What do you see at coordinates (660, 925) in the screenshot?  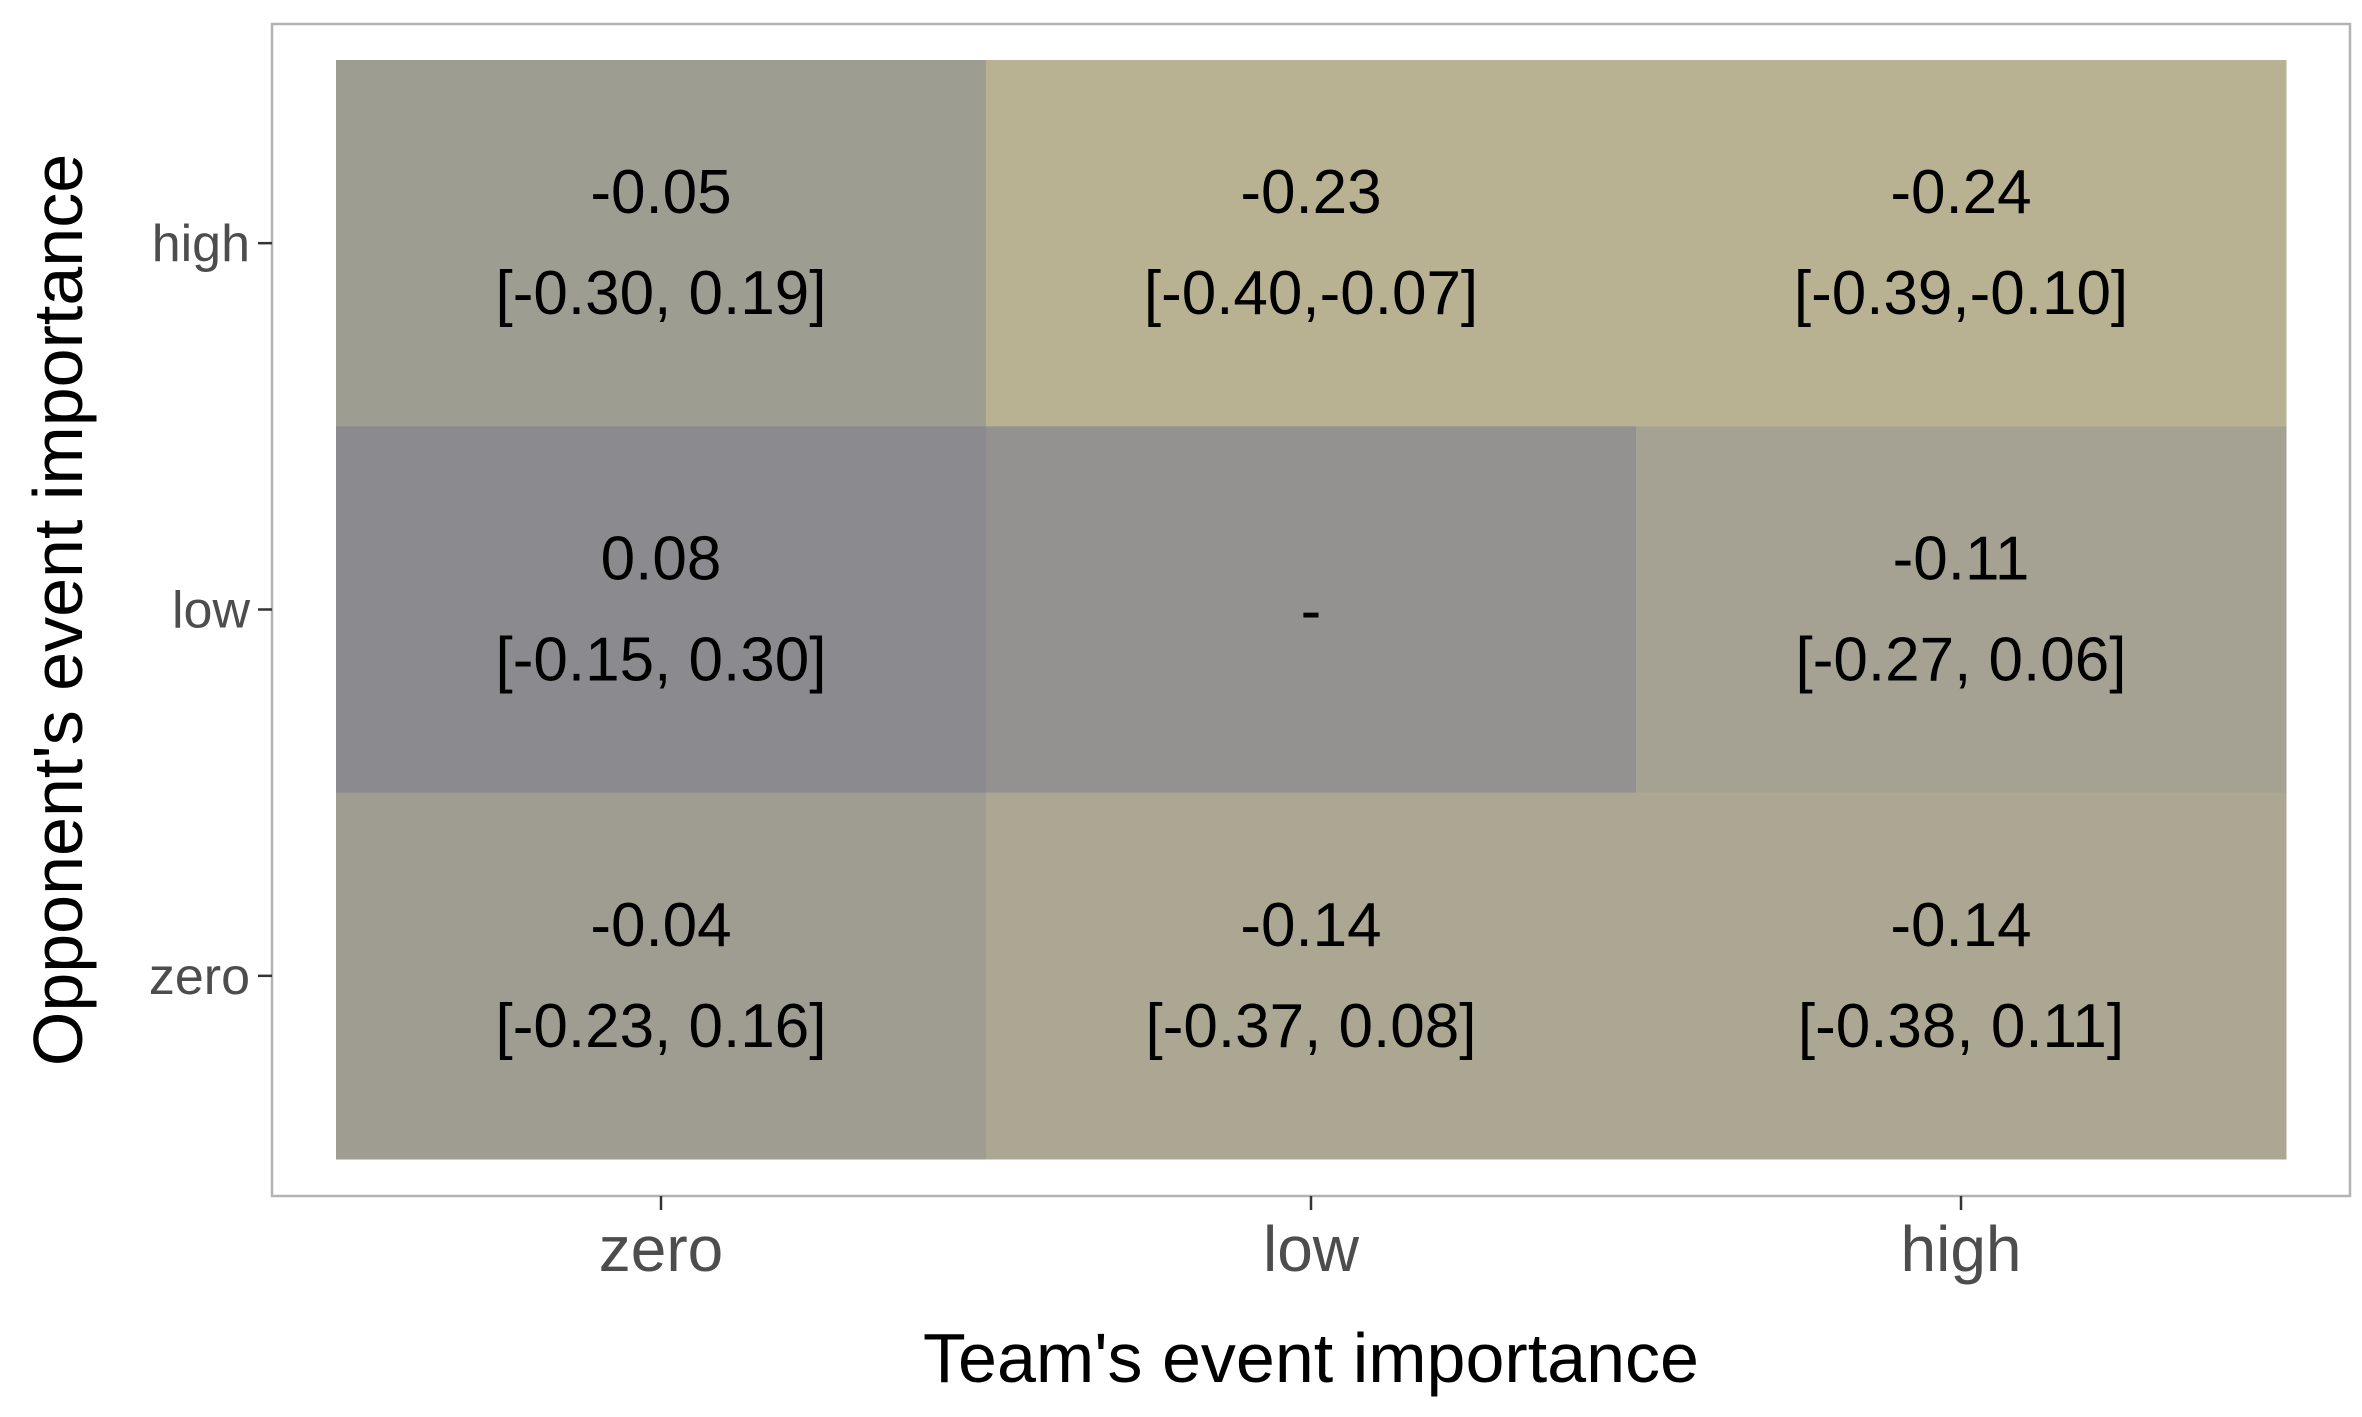 I see `cell-value-label: -0.04` at bounding box center [660, 925].